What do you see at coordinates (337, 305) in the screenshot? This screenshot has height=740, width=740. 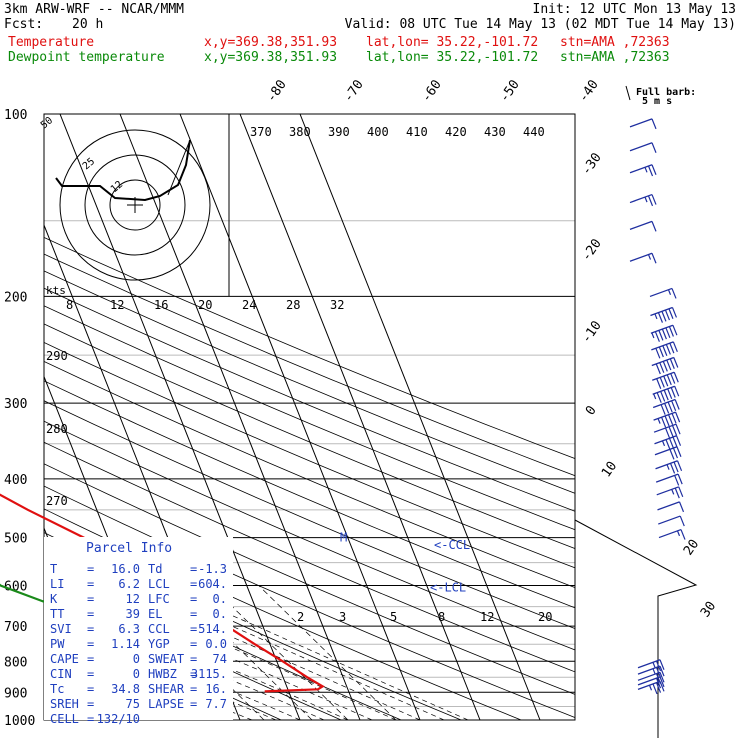 I see `theta-e-label: 32` at bounding box center [337, 305].